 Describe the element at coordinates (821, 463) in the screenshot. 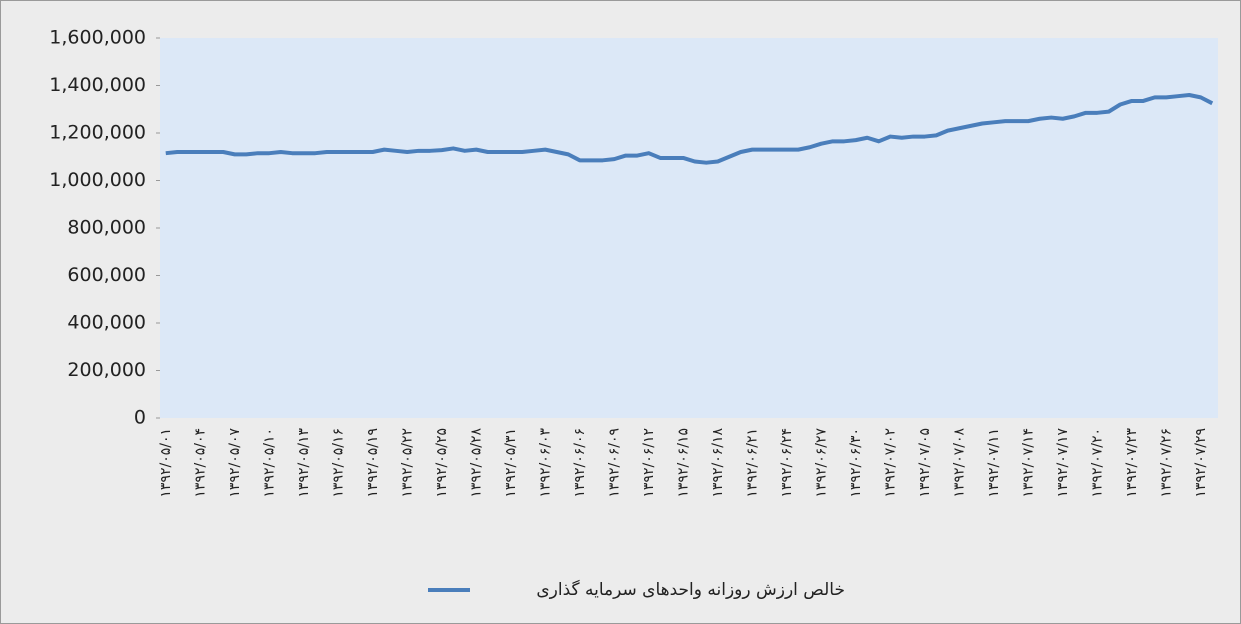

I see `x-tick-label: ۱۳۹۲/۰۶/۲۷` at that location.